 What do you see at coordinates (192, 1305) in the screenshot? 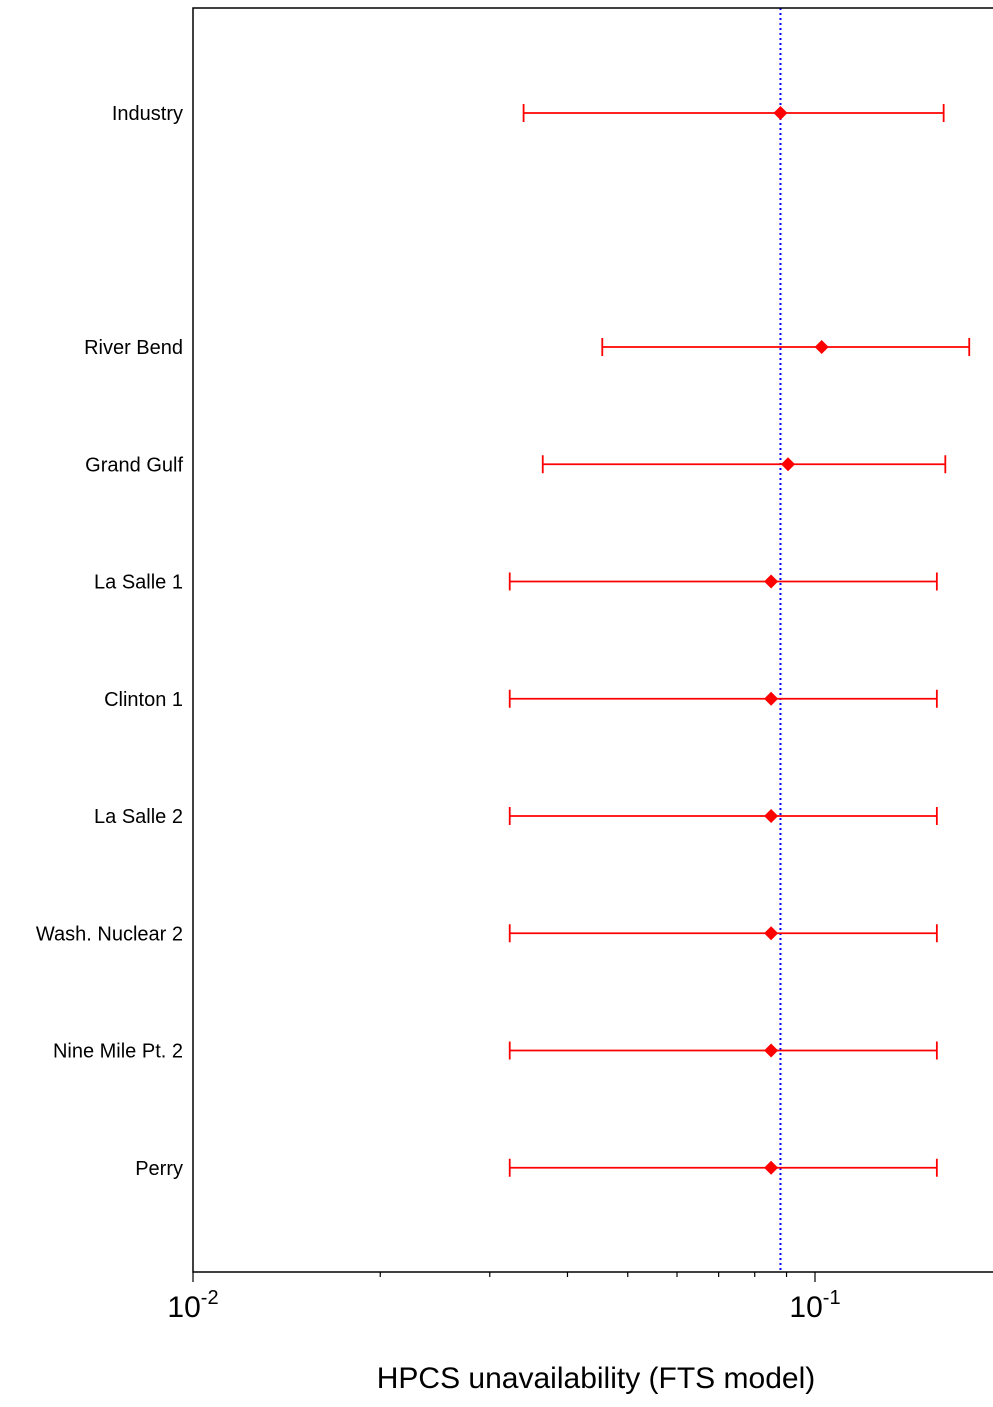
I see `x-tick-label: 10⁻²` at bounding box center [192, 1305].